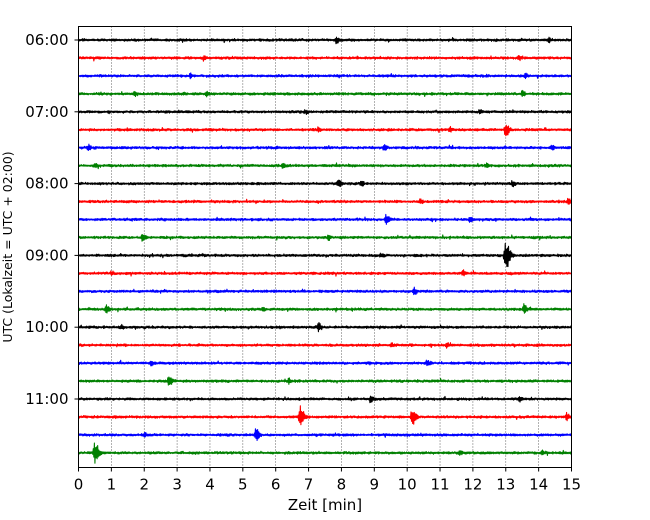 The width and height of the screenshot is (650, 520). What do you see at coordinates (327, 480) in the screenshot?
I see `x-axis-ticks: 0 1 2 3 4 5 6 7 8 9 10 11 12 13 14 15` at bounding box center [327, 480].